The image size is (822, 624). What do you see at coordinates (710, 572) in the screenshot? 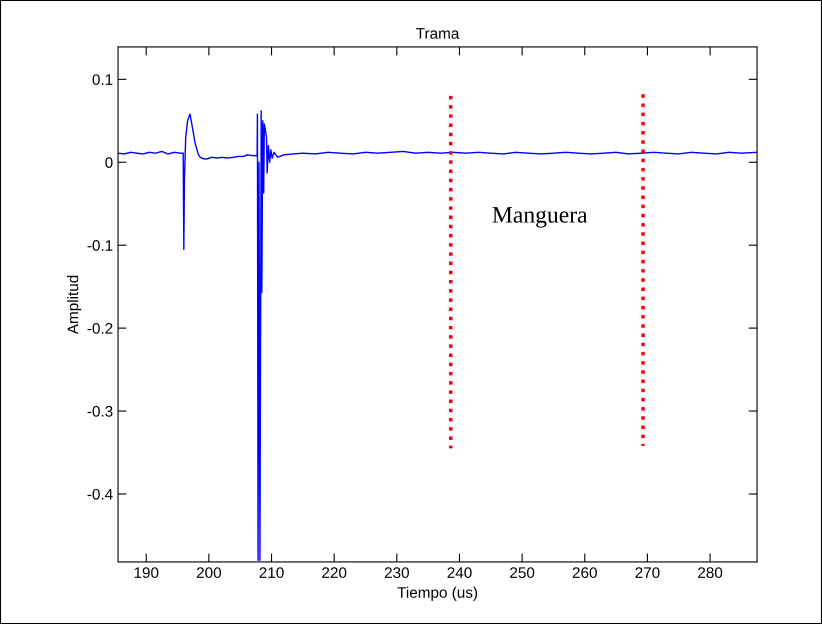
I see `x-tick-label: 280` at bounding box center [710, 572].